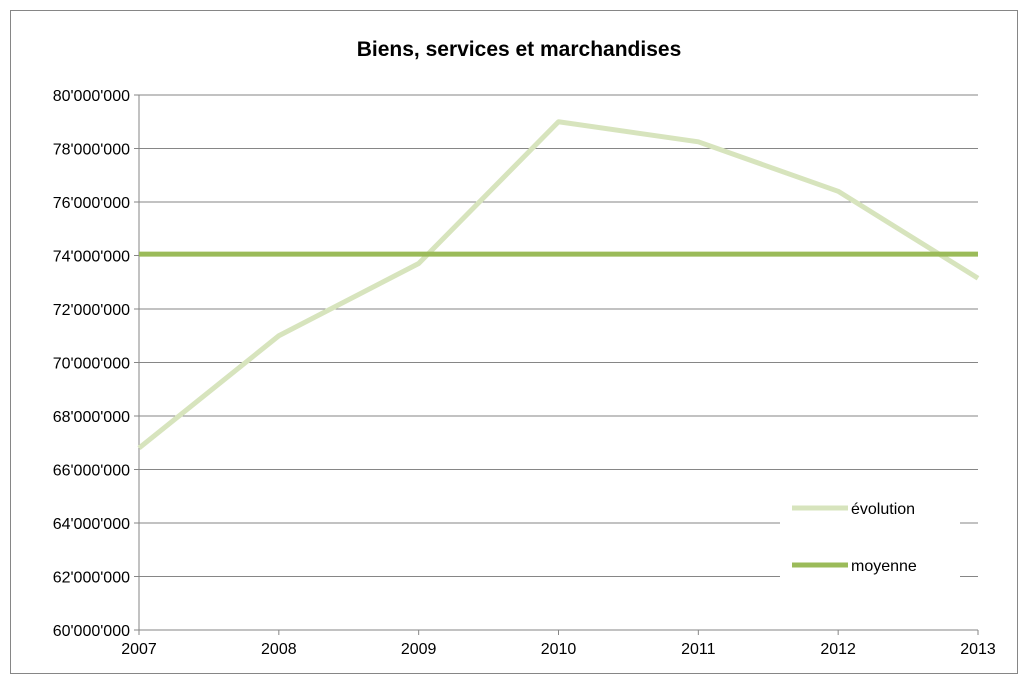  Describe the element at coordinates (884, 566) in the screenshot. I see `legend-label-moyenne: moyenne` at that location.